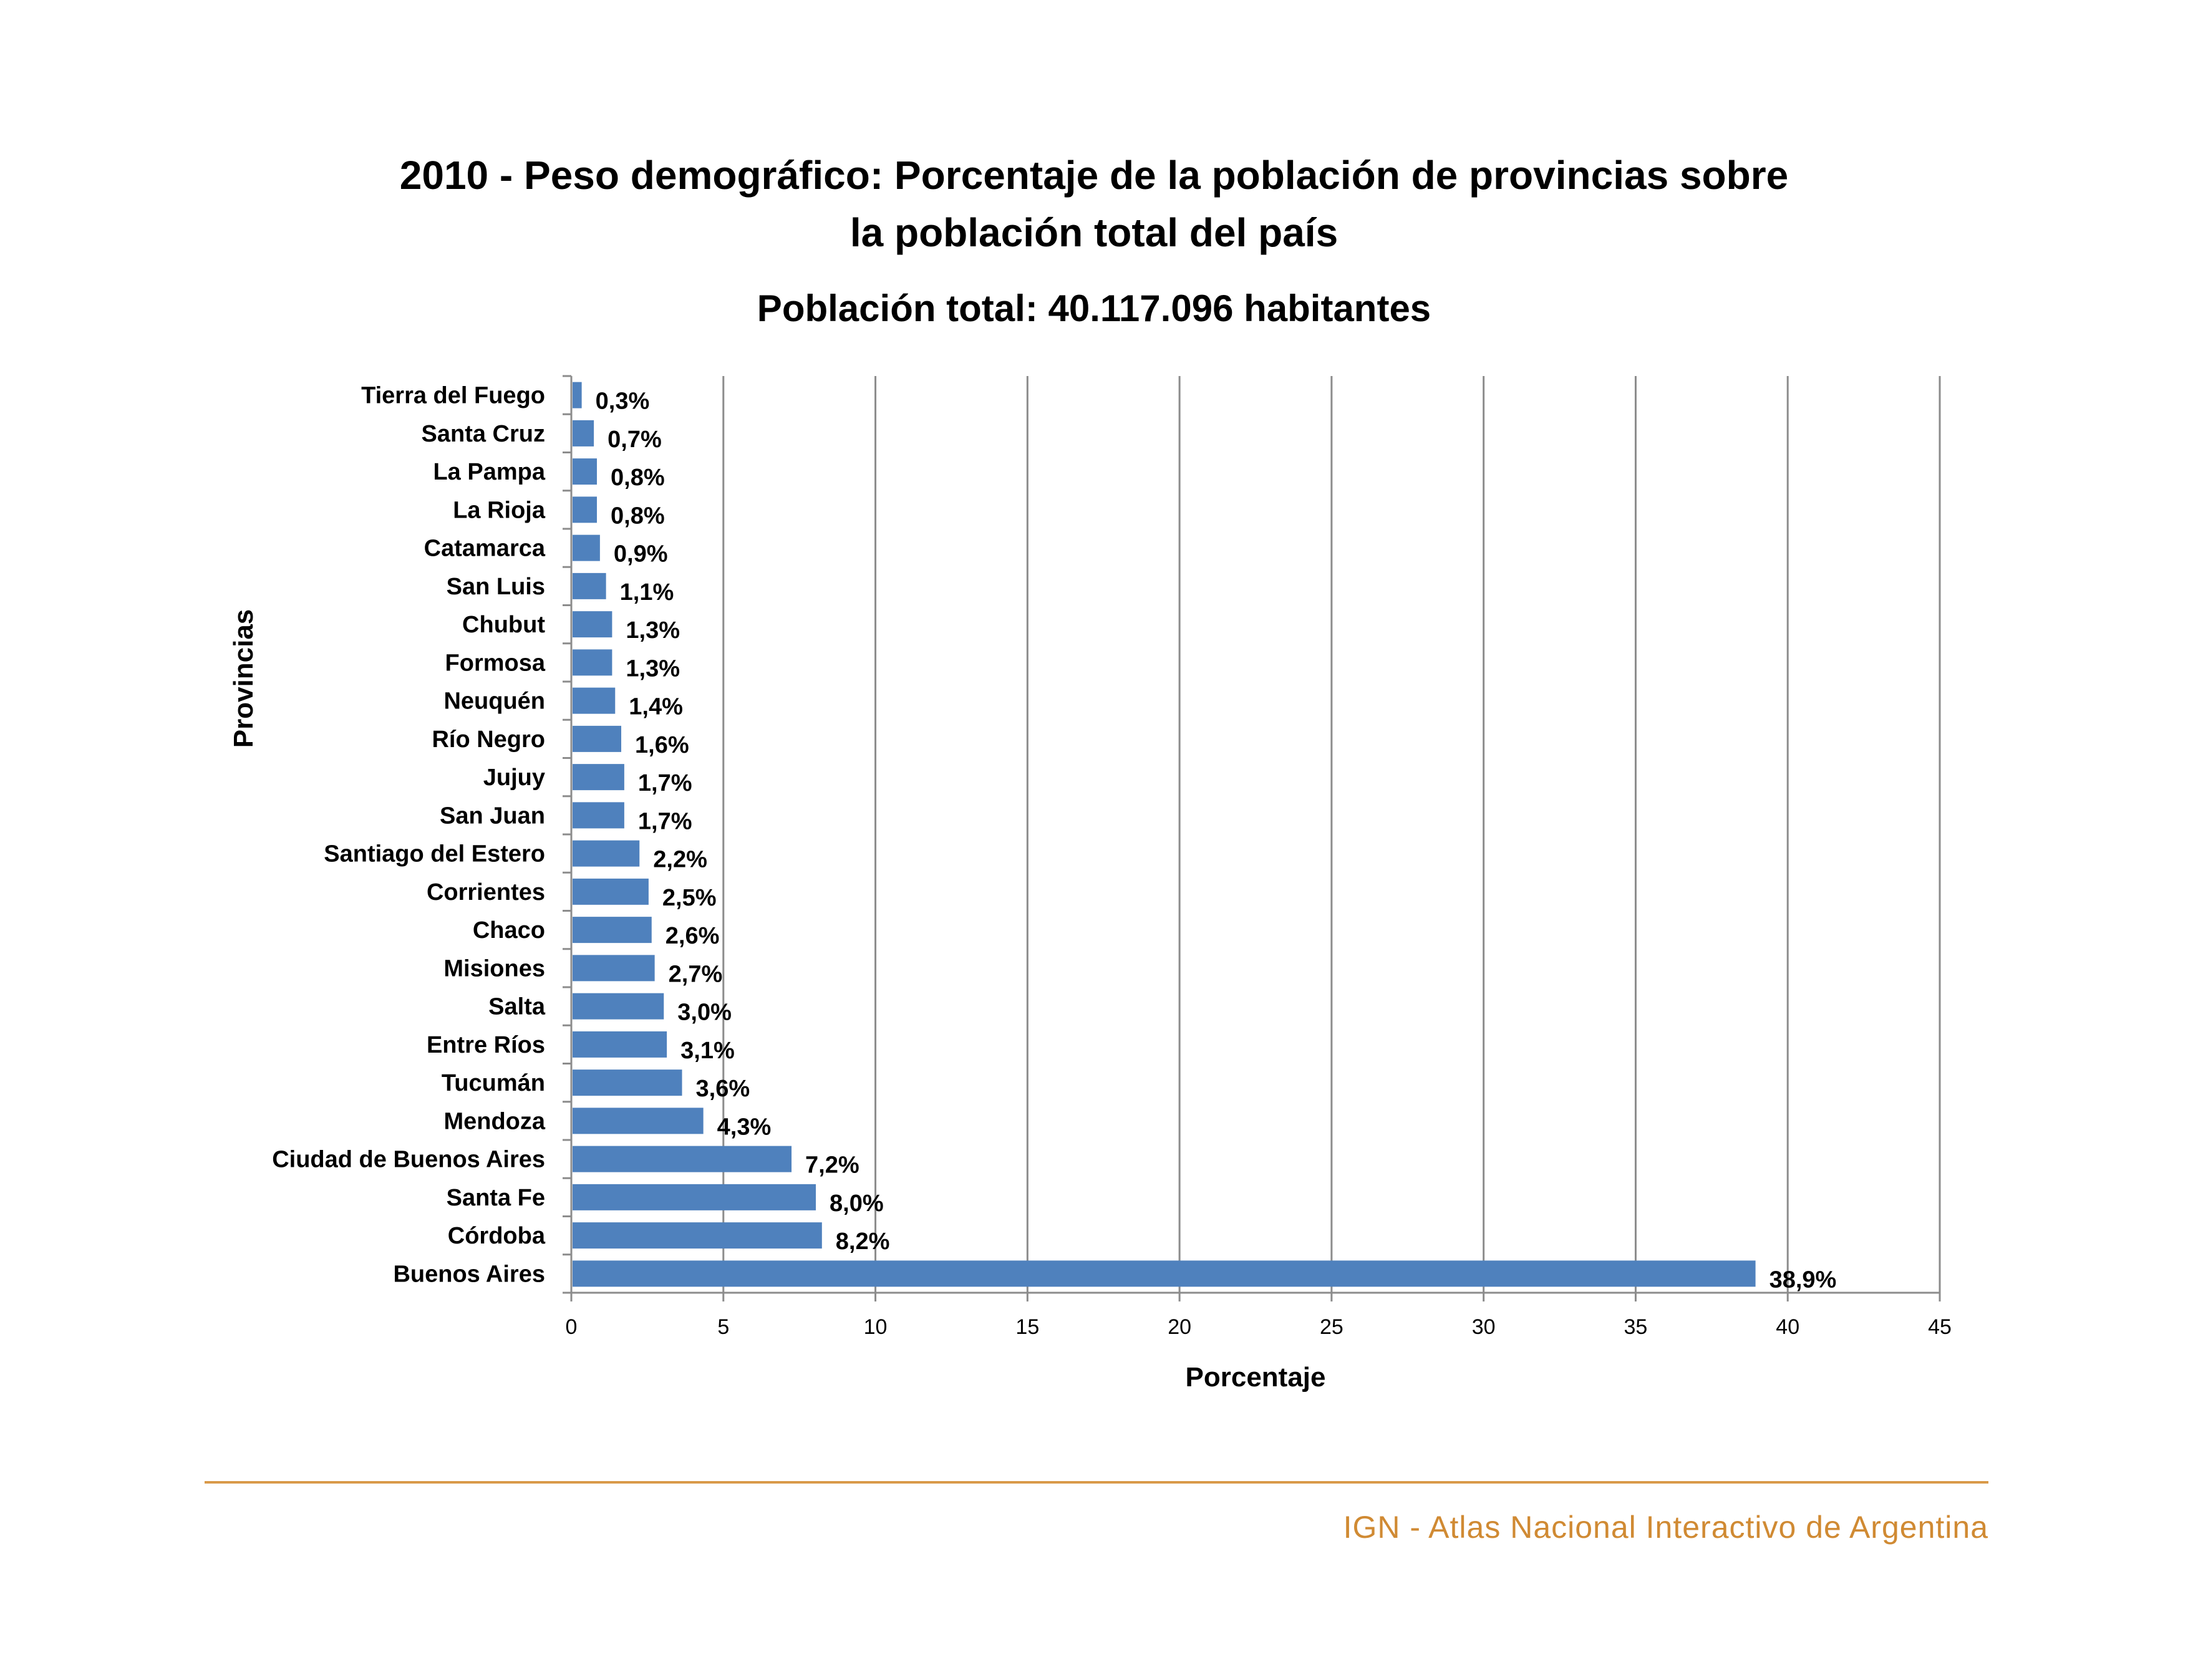 The image size is (2188, 1680). Describe the element at coordinates (496, 1198) in the screenshot. I see `category-label: Santa Fe` at that location.